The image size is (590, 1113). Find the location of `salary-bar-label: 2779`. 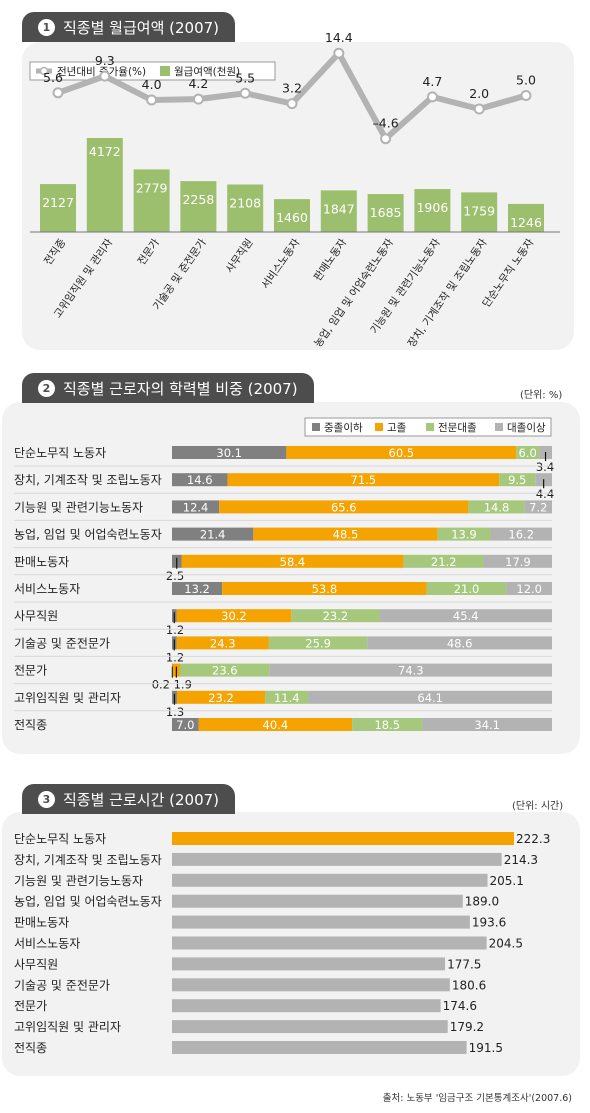

salary-bar-label: 2779 is located at coordinates (152, 187).